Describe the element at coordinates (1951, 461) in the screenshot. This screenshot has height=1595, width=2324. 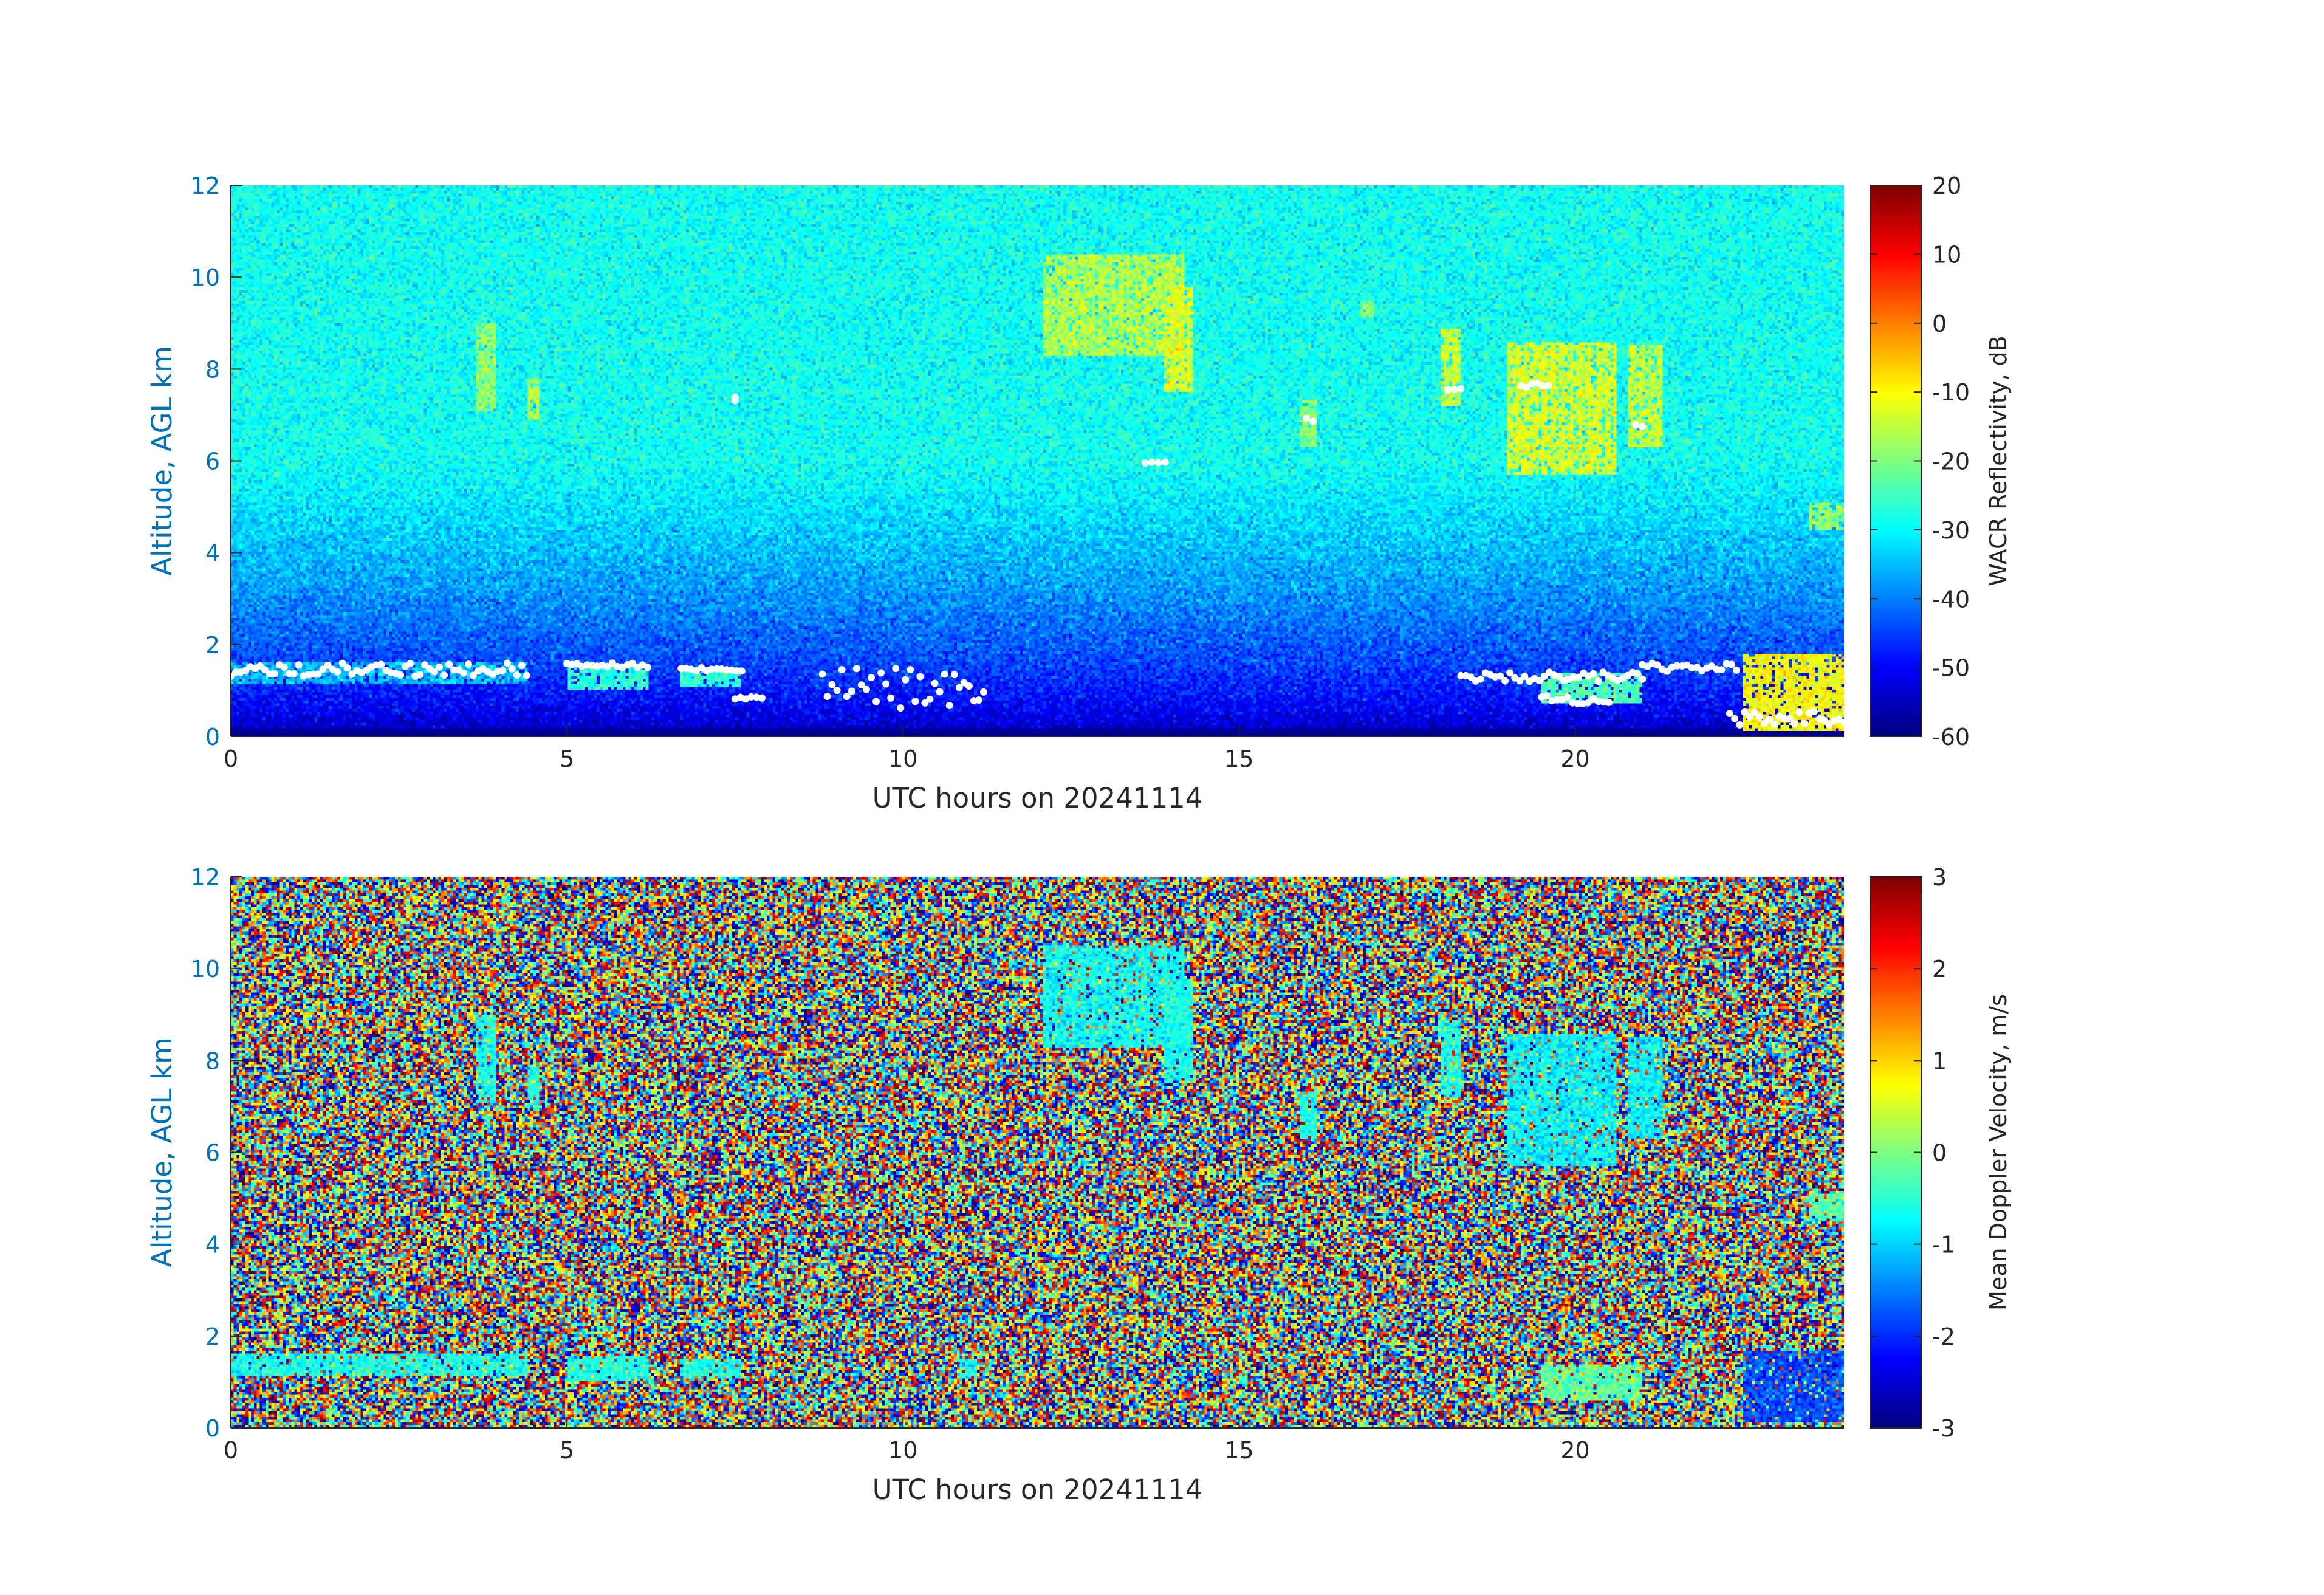
I see `colorbar-tick-label: -20` at that location.